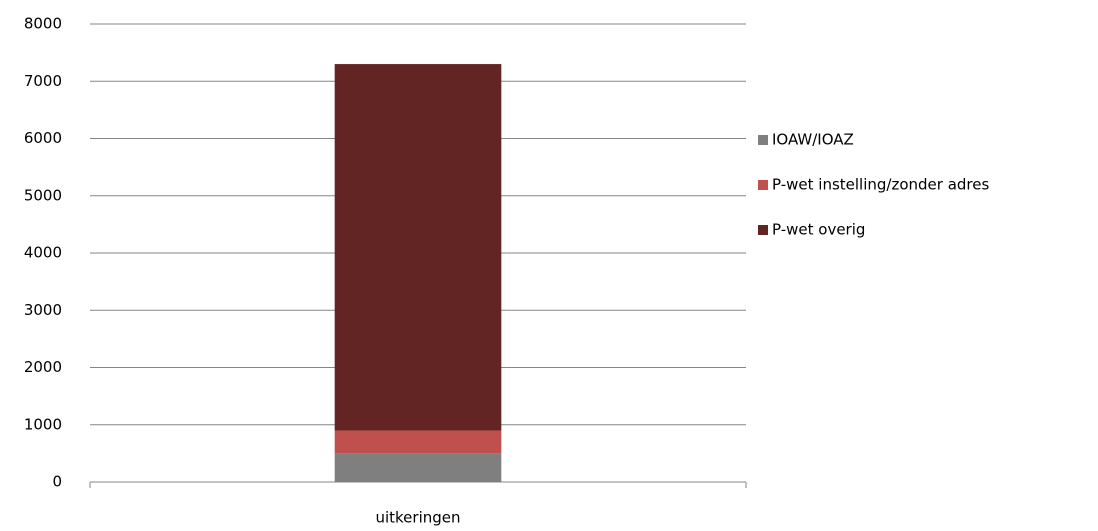  Describe the element at coordinates (818, 230) in the screenshot. I see `legend-label: P-wet overig` at that location.